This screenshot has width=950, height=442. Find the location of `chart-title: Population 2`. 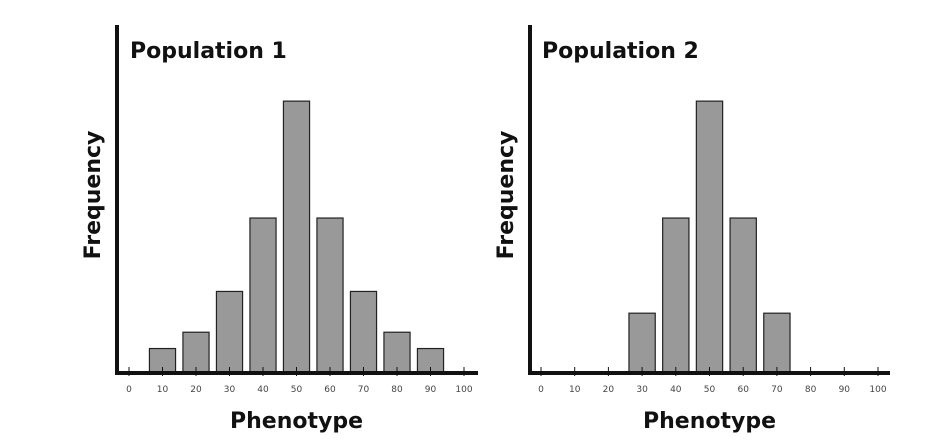

chart-title: Population 2 is located at coordinates (620, 51).